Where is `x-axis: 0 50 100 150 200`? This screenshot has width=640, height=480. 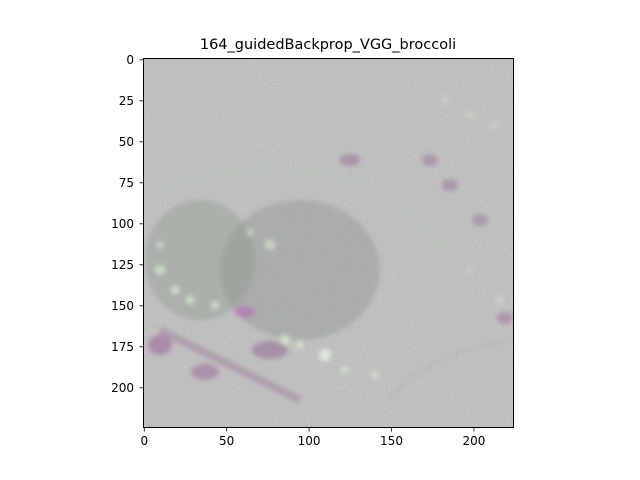
x-axis: 0 50 100 150 200 is located at coordinates (312, 437).